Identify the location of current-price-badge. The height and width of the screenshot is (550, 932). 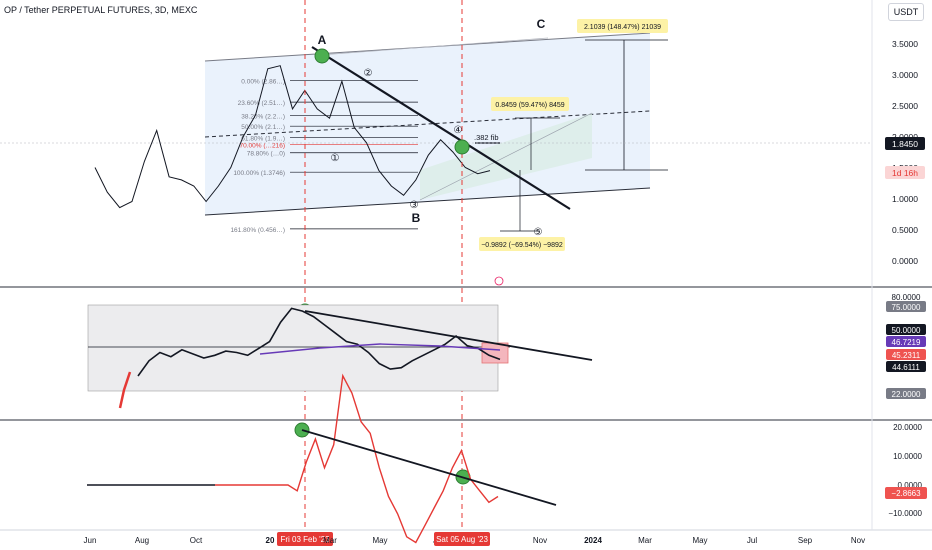
(905, 143).